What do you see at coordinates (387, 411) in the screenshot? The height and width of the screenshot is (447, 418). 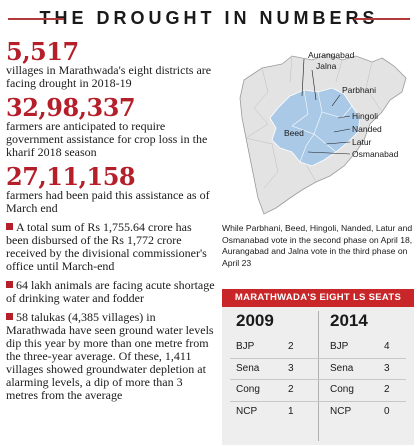 I see `seats-2014: 0` at bounding box center [387, 411].